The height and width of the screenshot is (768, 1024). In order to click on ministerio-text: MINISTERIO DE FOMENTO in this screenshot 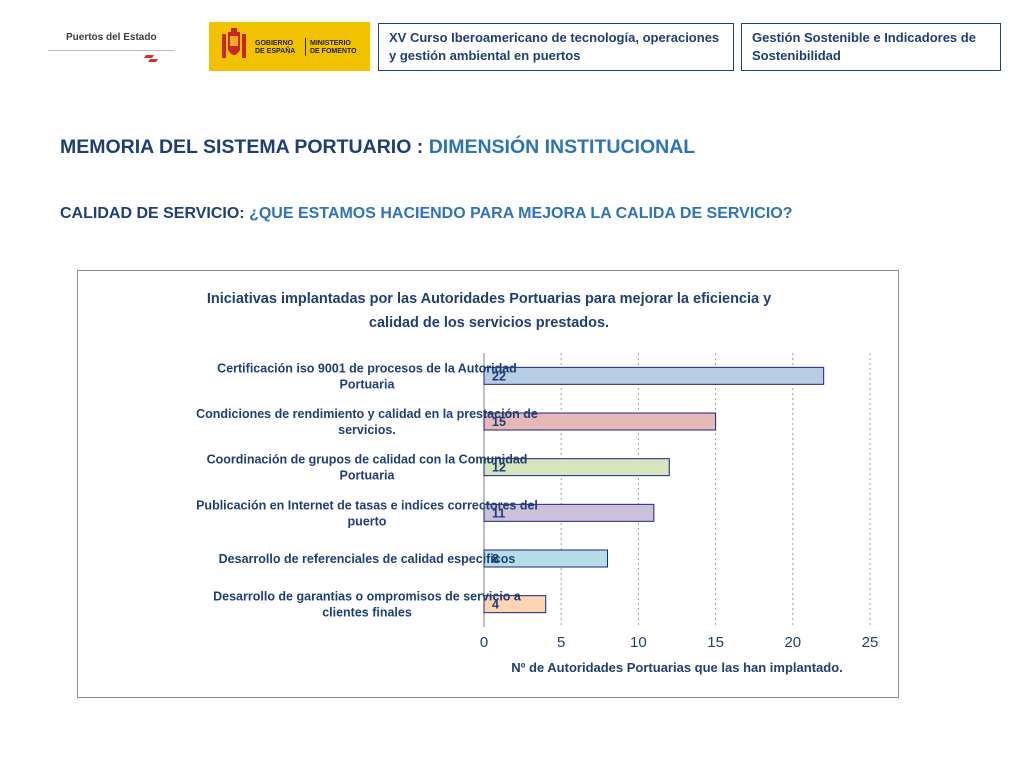, I will do `click(333, 48)`.